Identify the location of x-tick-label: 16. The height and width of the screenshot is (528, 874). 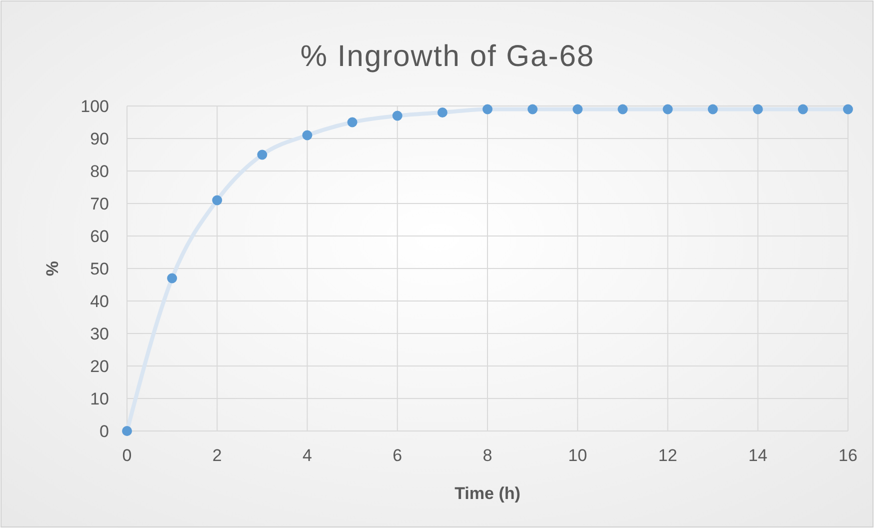
(848, 455).